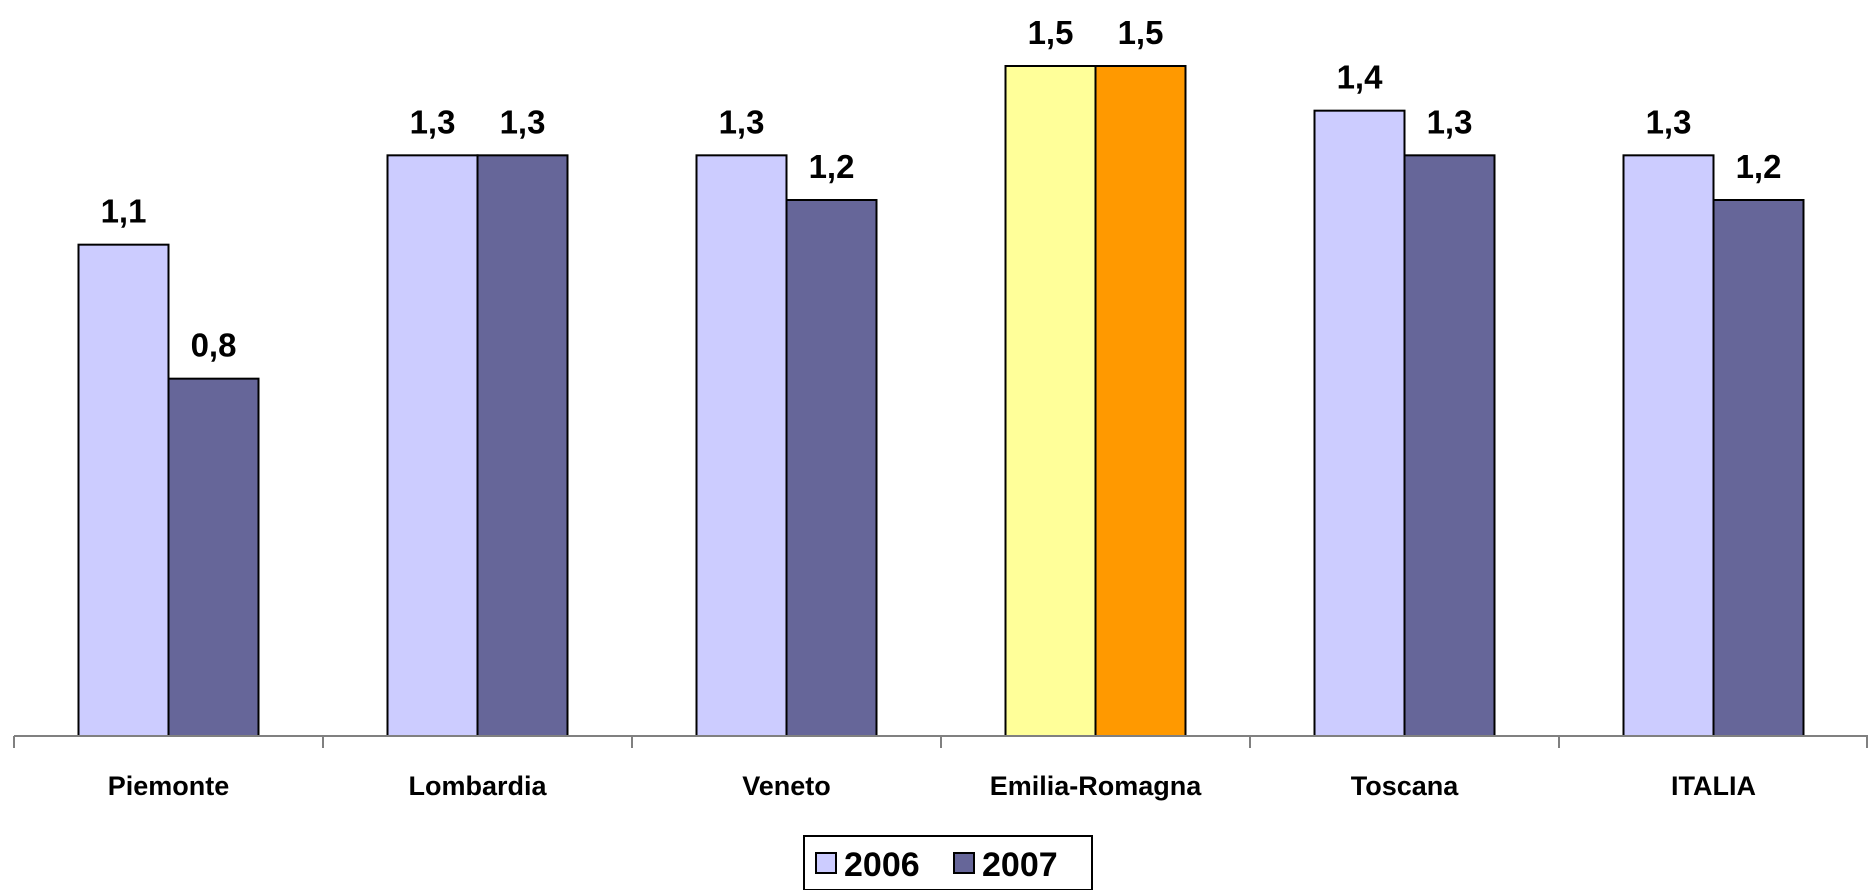 The width and height of the screenshot is (1868, 895). I want to click on data-label-veneto-2007: 1,2, so click(832, 166).